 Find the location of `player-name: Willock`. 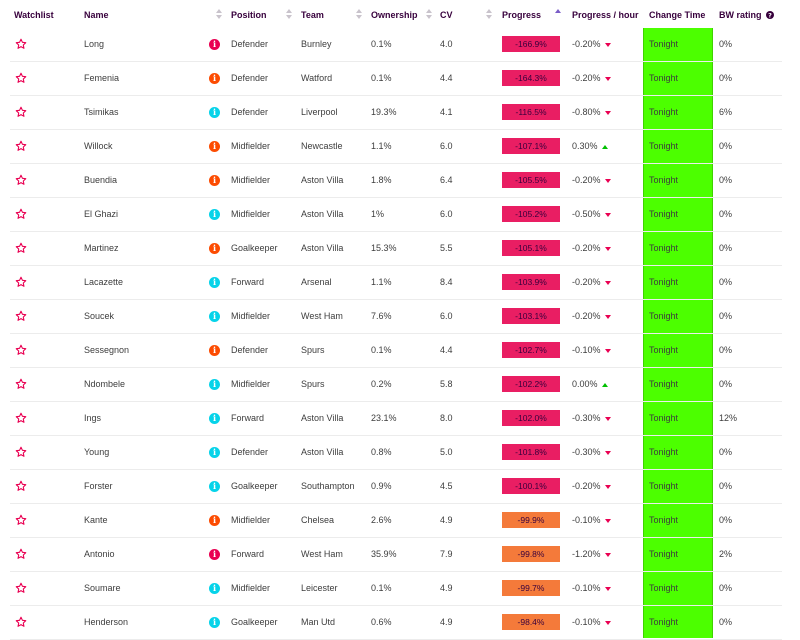

player-name: Willock is located at coordinates (98, 146).